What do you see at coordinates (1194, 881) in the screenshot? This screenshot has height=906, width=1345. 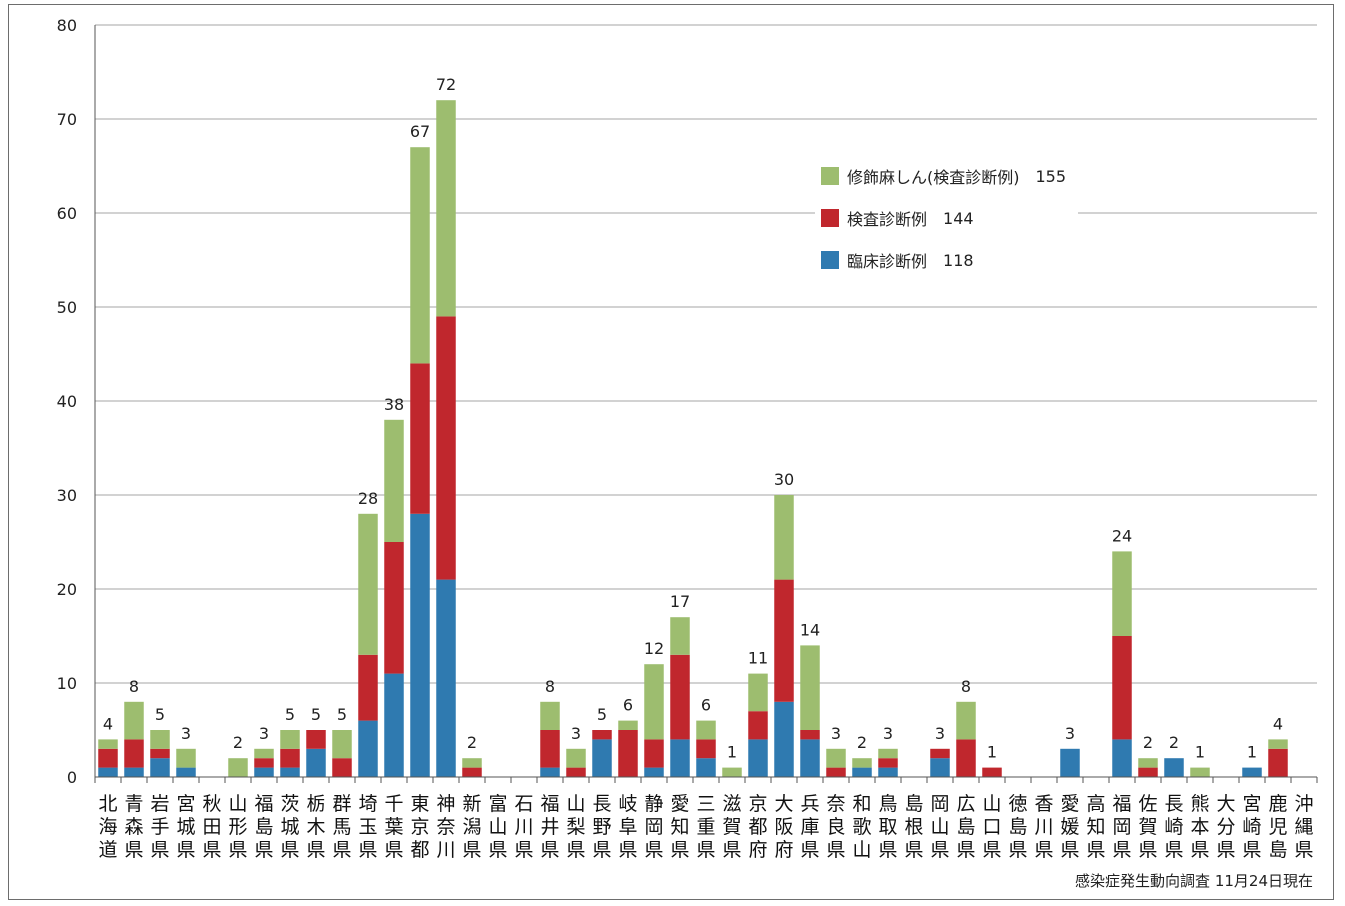 I see `source-note: 感染症発生動向調査 11月24日現在` at bounding box center [1194, 881].